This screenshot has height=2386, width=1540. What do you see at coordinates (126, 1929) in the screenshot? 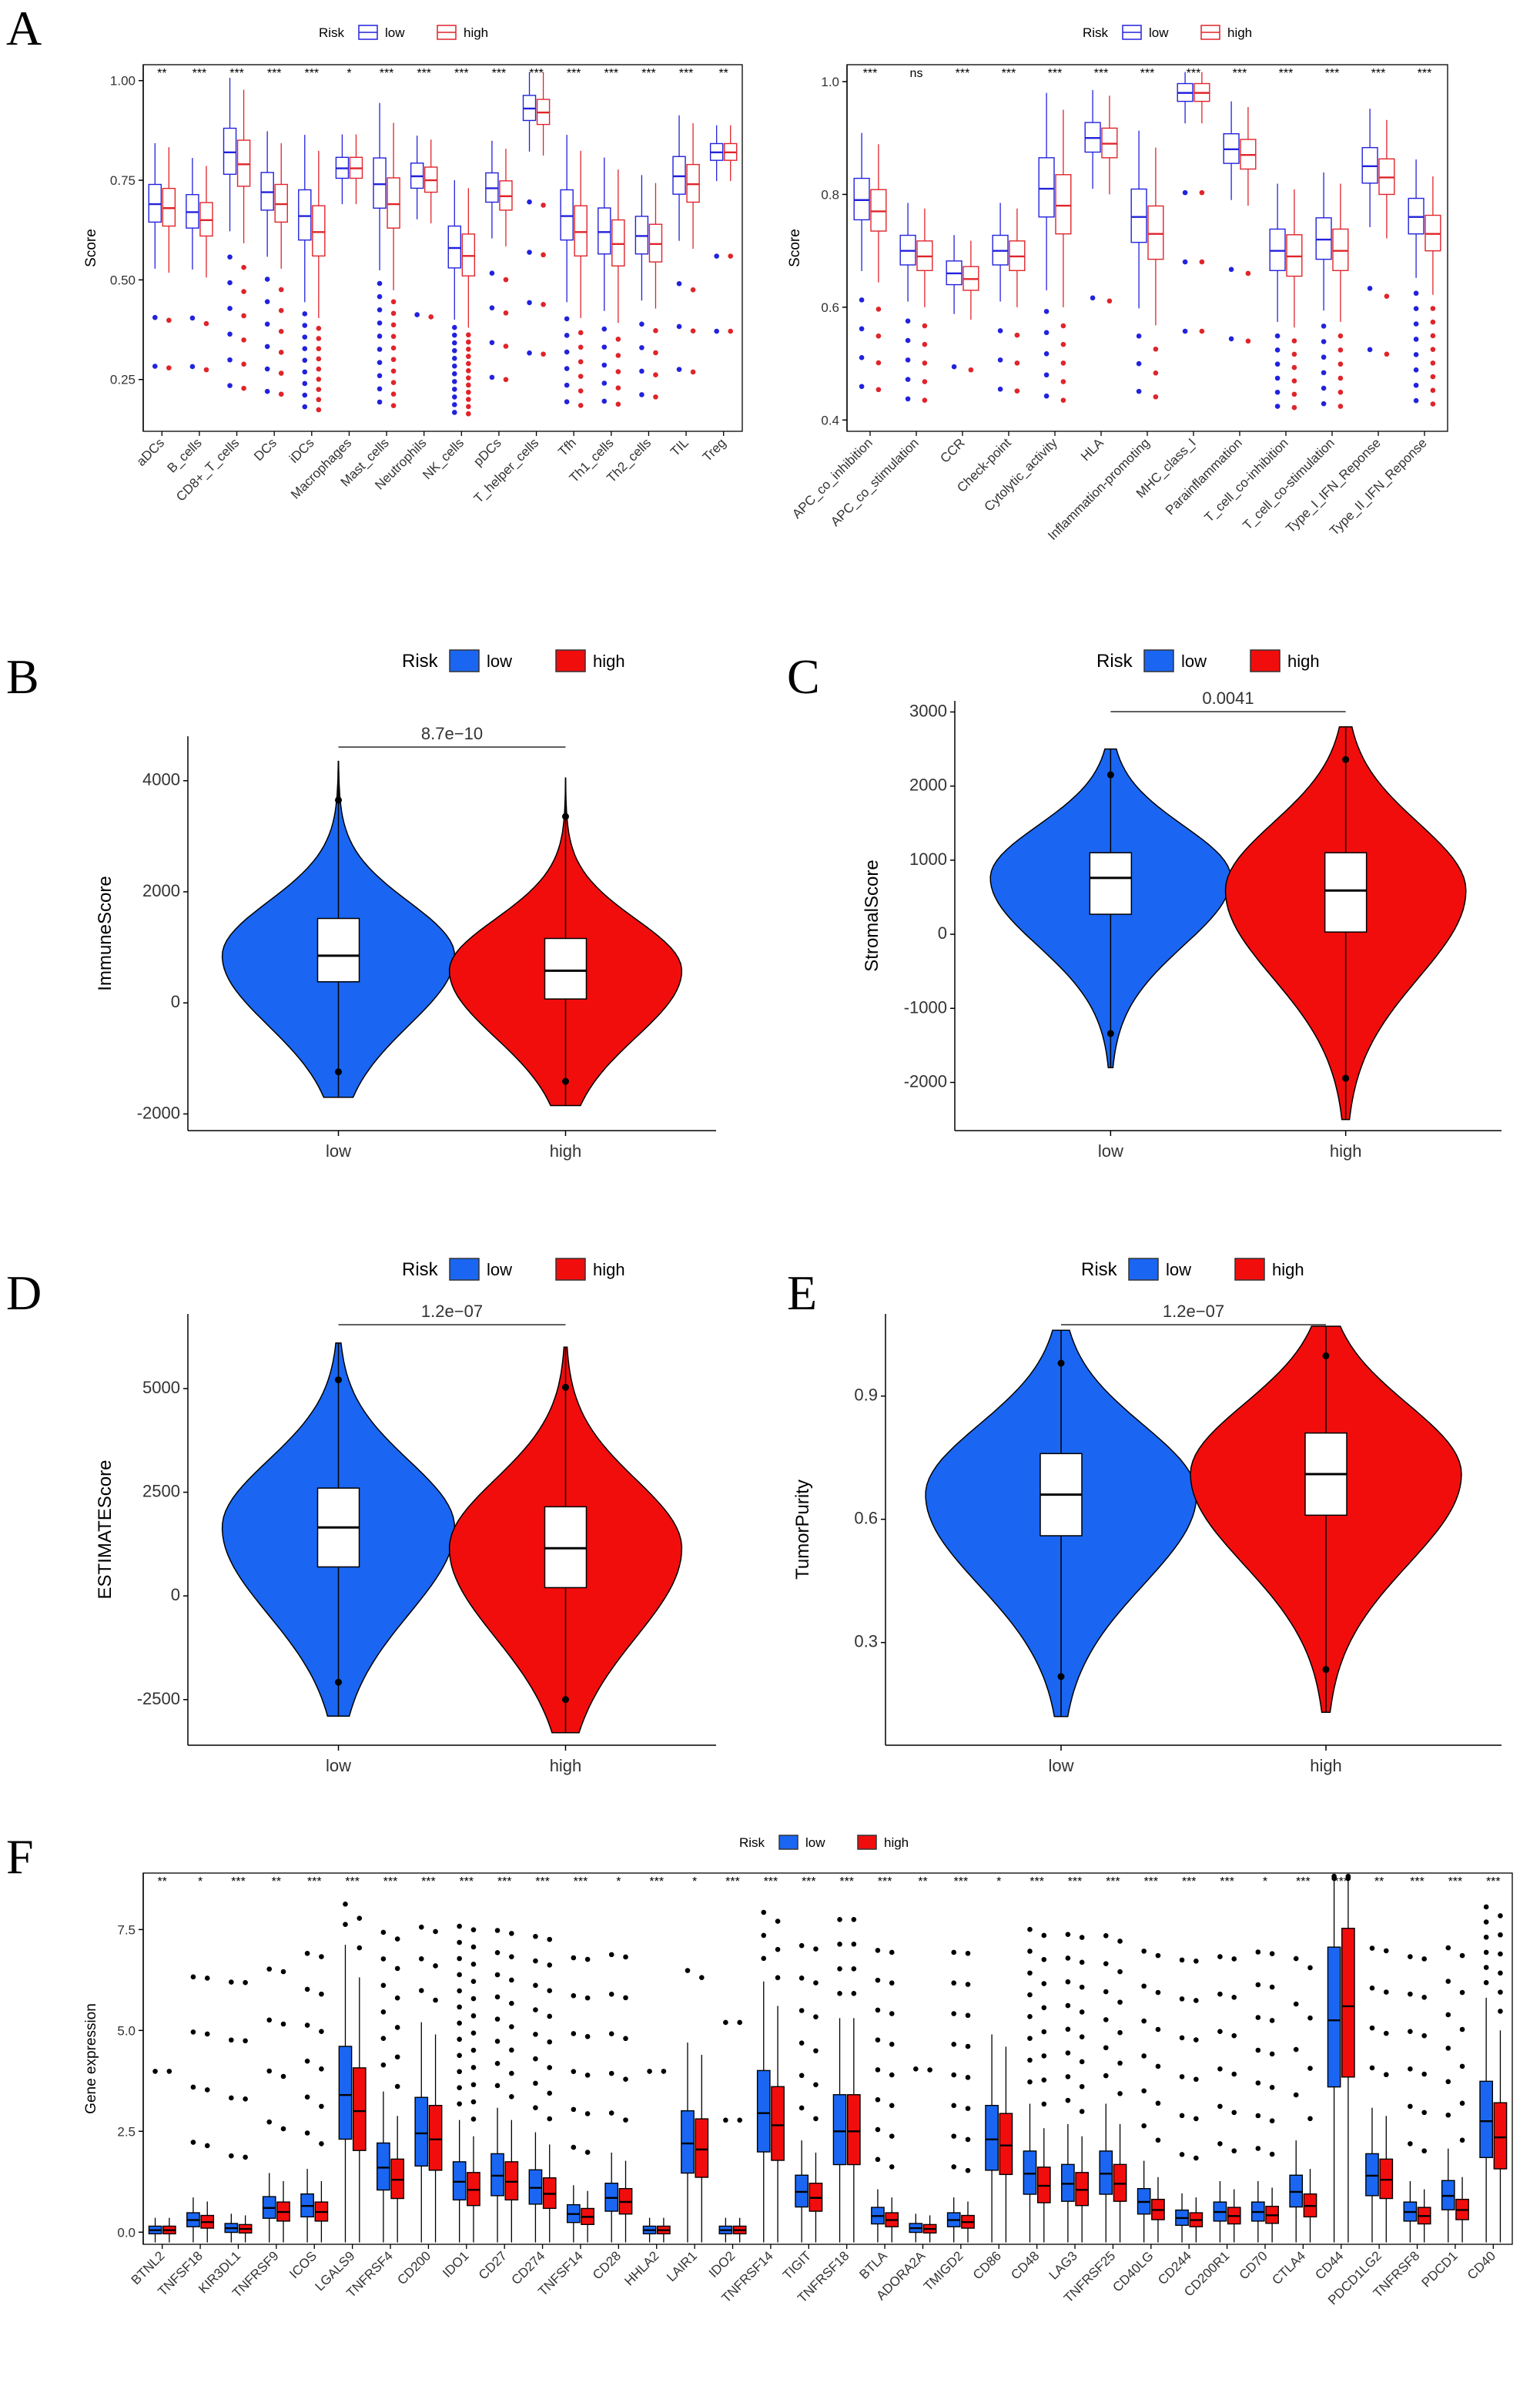
I see `y-tick-label: 7.5` at bounding box center [126, 1929].